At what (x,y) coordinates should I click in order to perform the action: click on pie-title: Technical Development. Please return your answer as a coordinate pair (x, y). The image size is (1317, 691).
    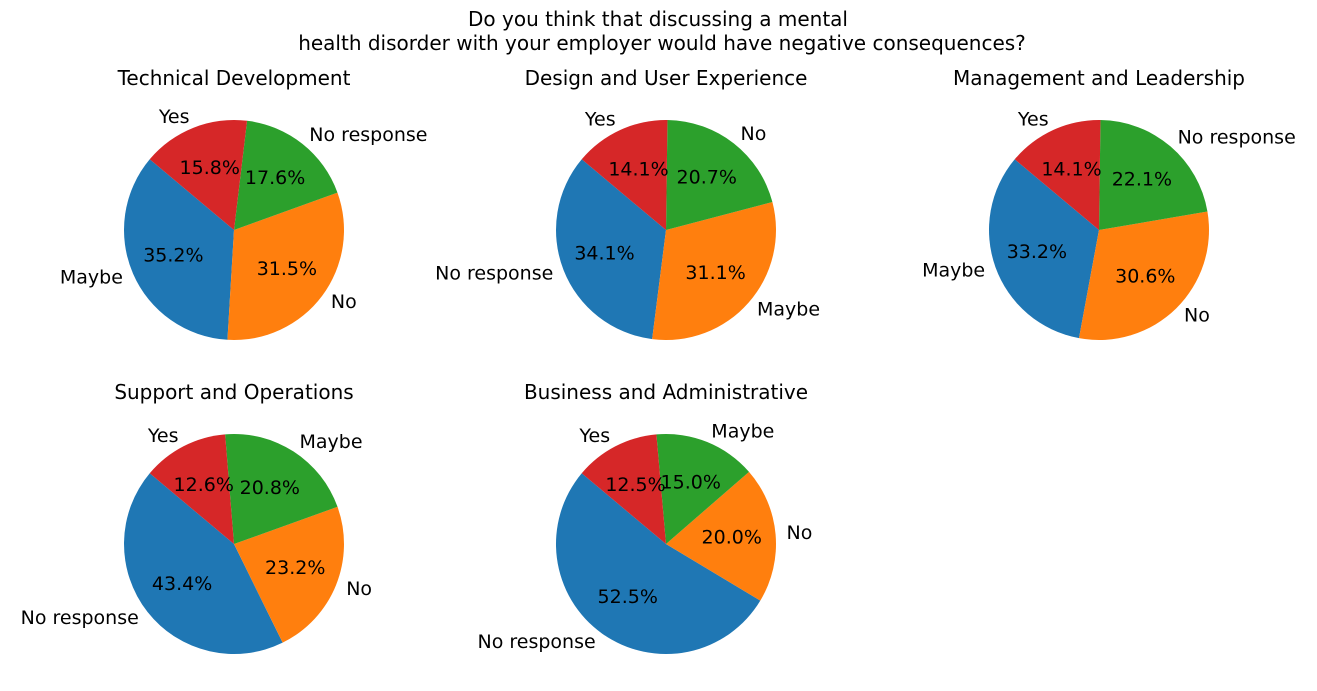
    Looking at the image, I should click on (234, 78).